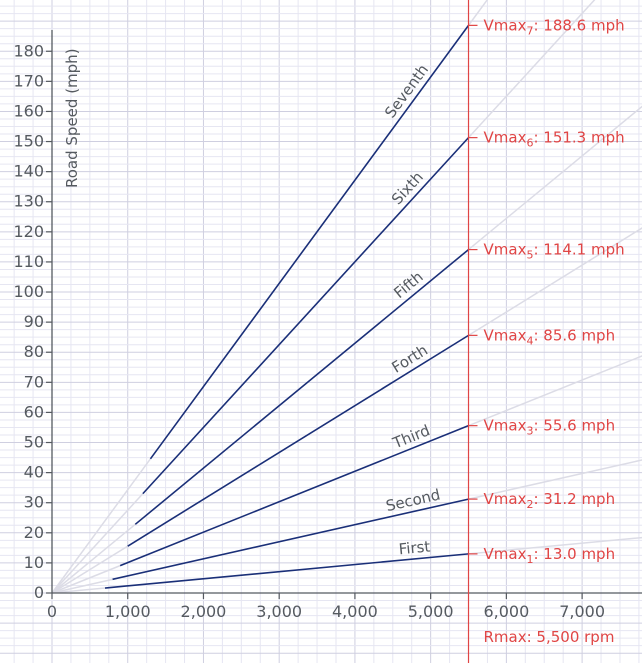 The height and width of the screenshot is (663, 642). I want to click on y-tick-label: 180, so click(28, 50).